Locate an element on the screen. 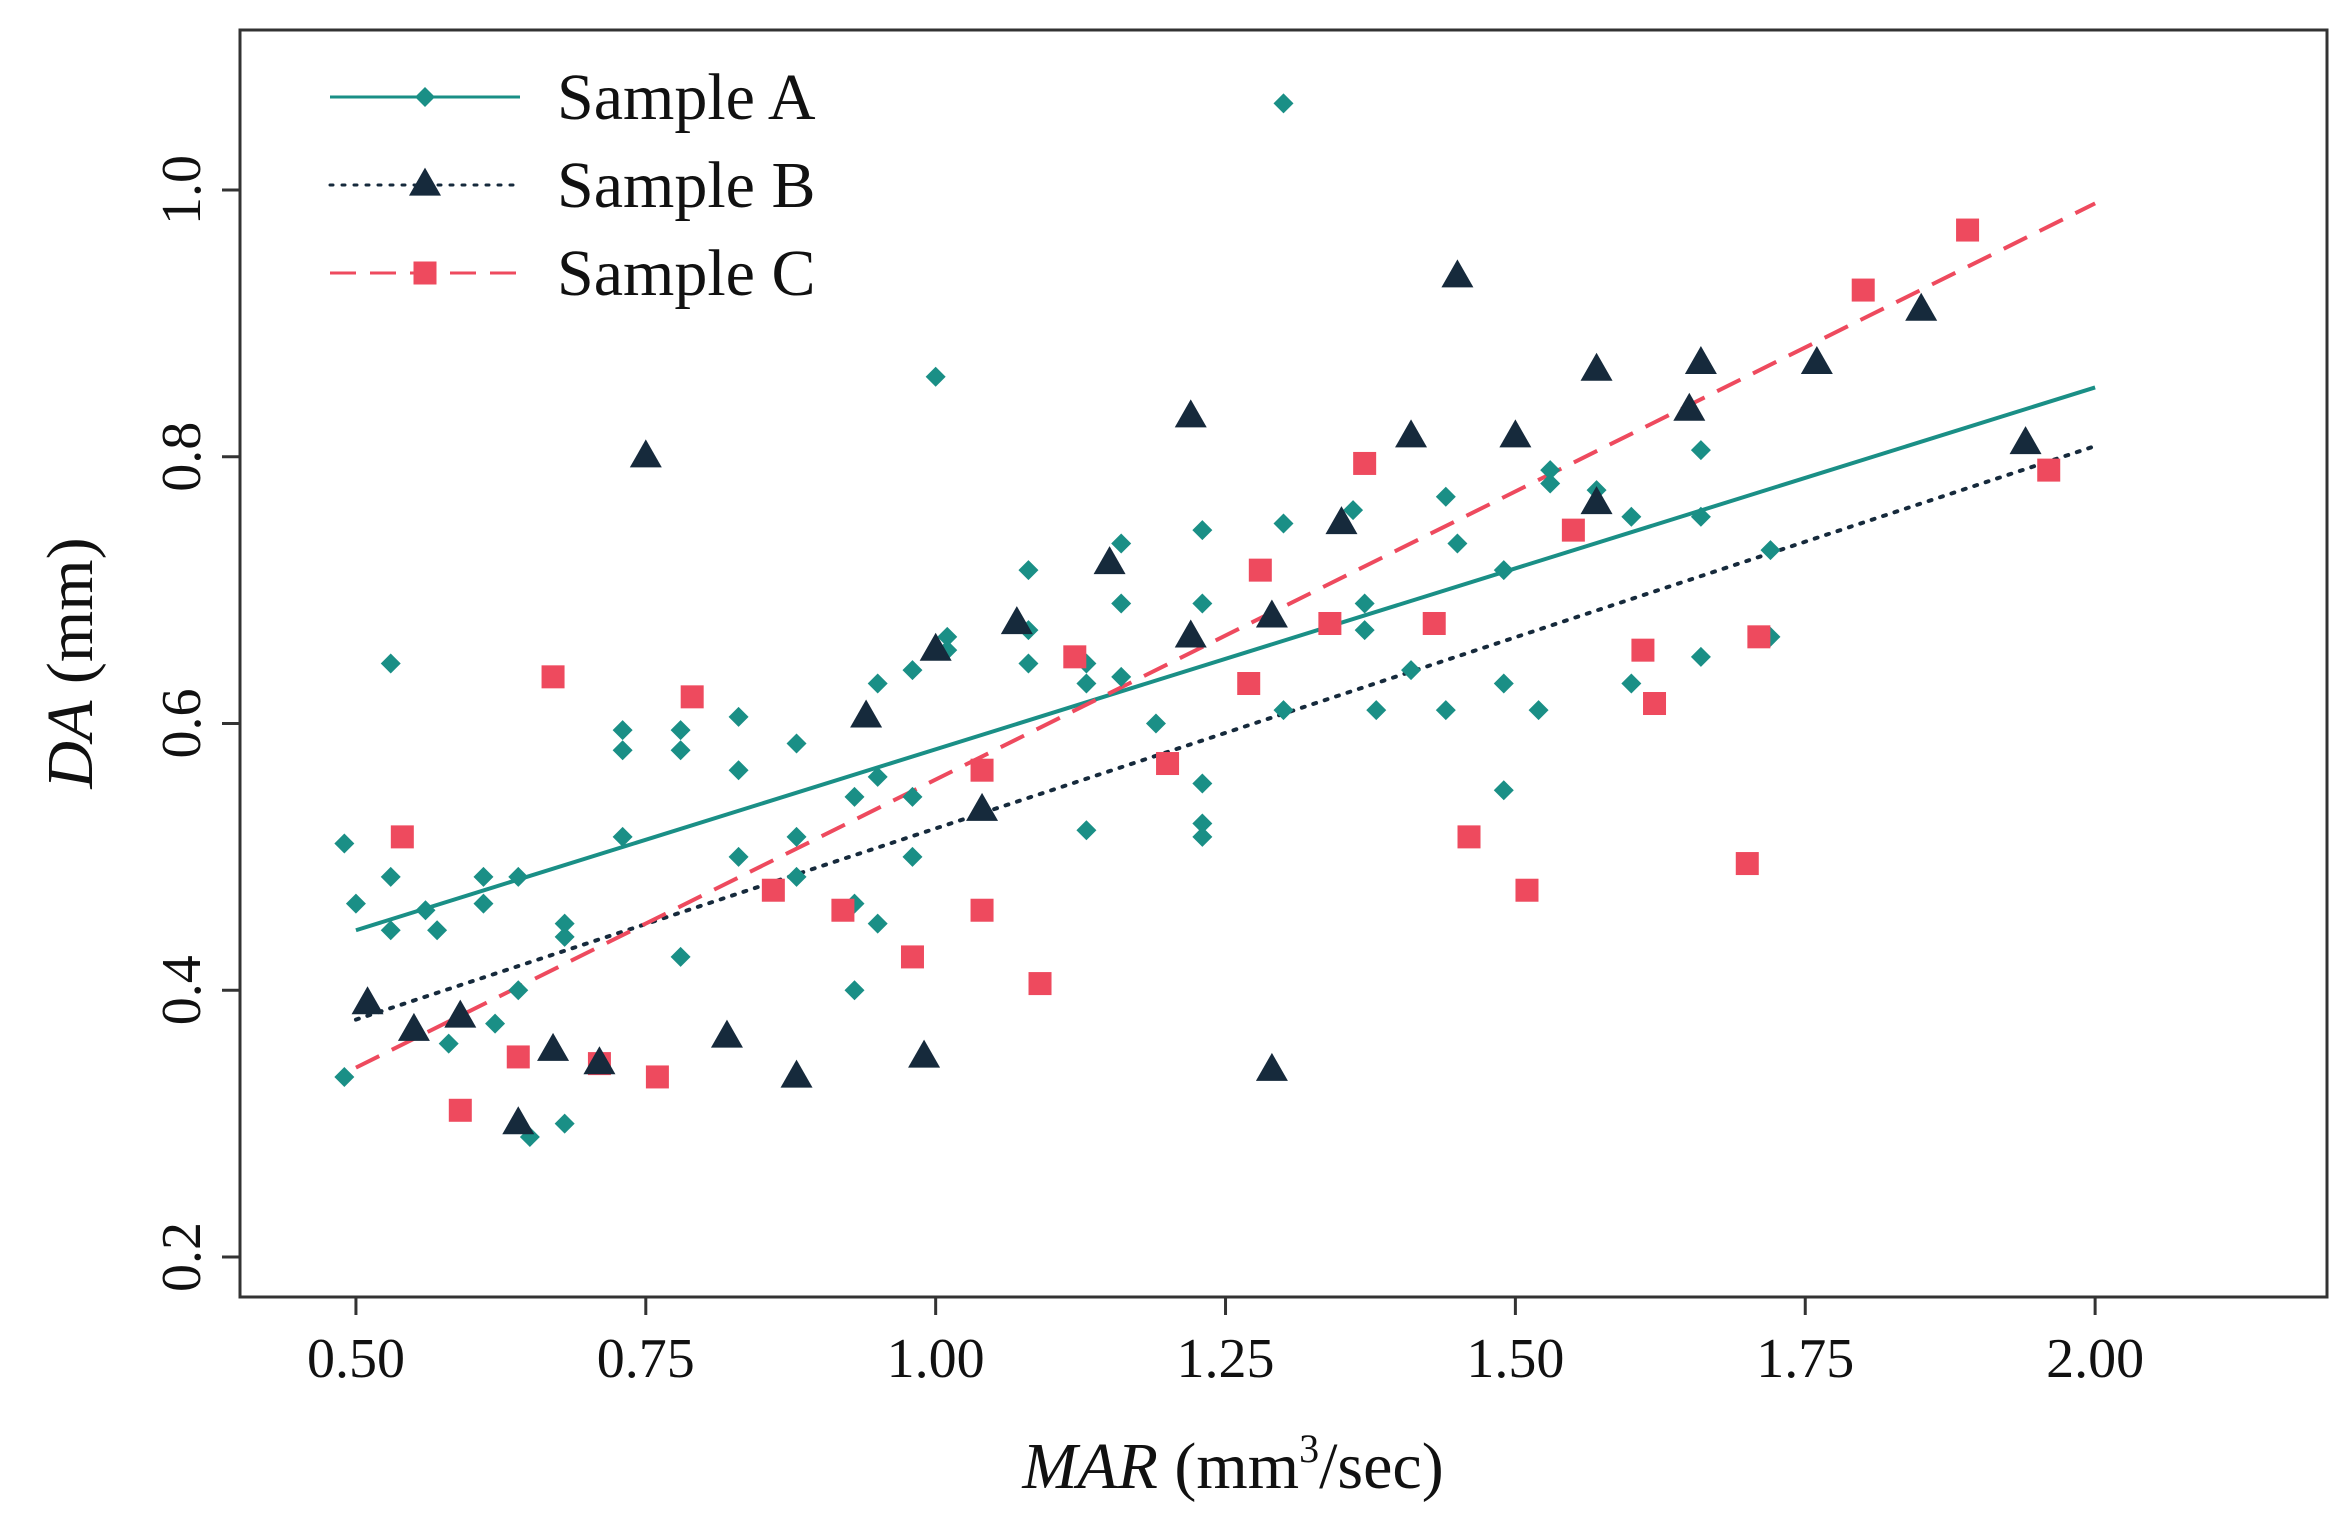  x-axis-title: MAR (mm3/sec) is located at coordinates (1232, 1464).